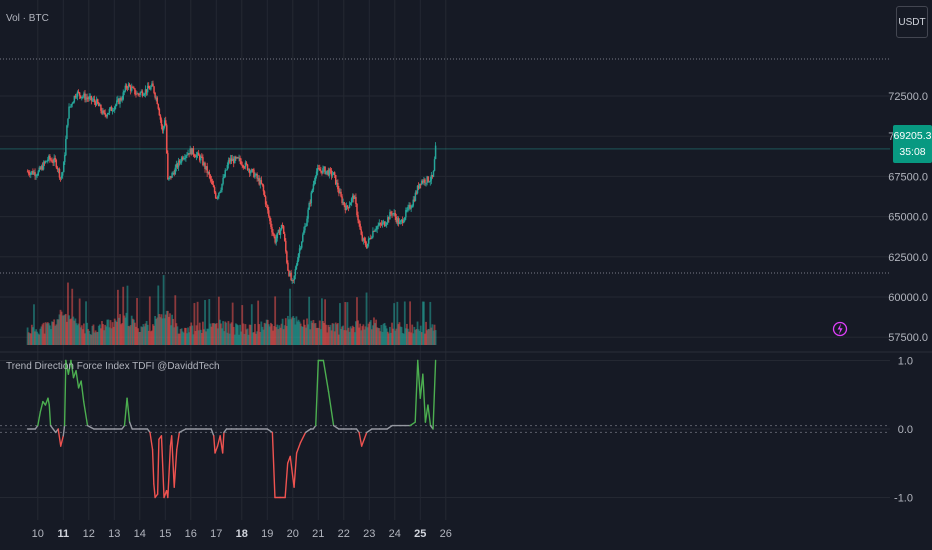  What do you see at coordinates (912, 22) in the screenshot?
I see `currency-button: USDT` at bounding box center [912, 22].